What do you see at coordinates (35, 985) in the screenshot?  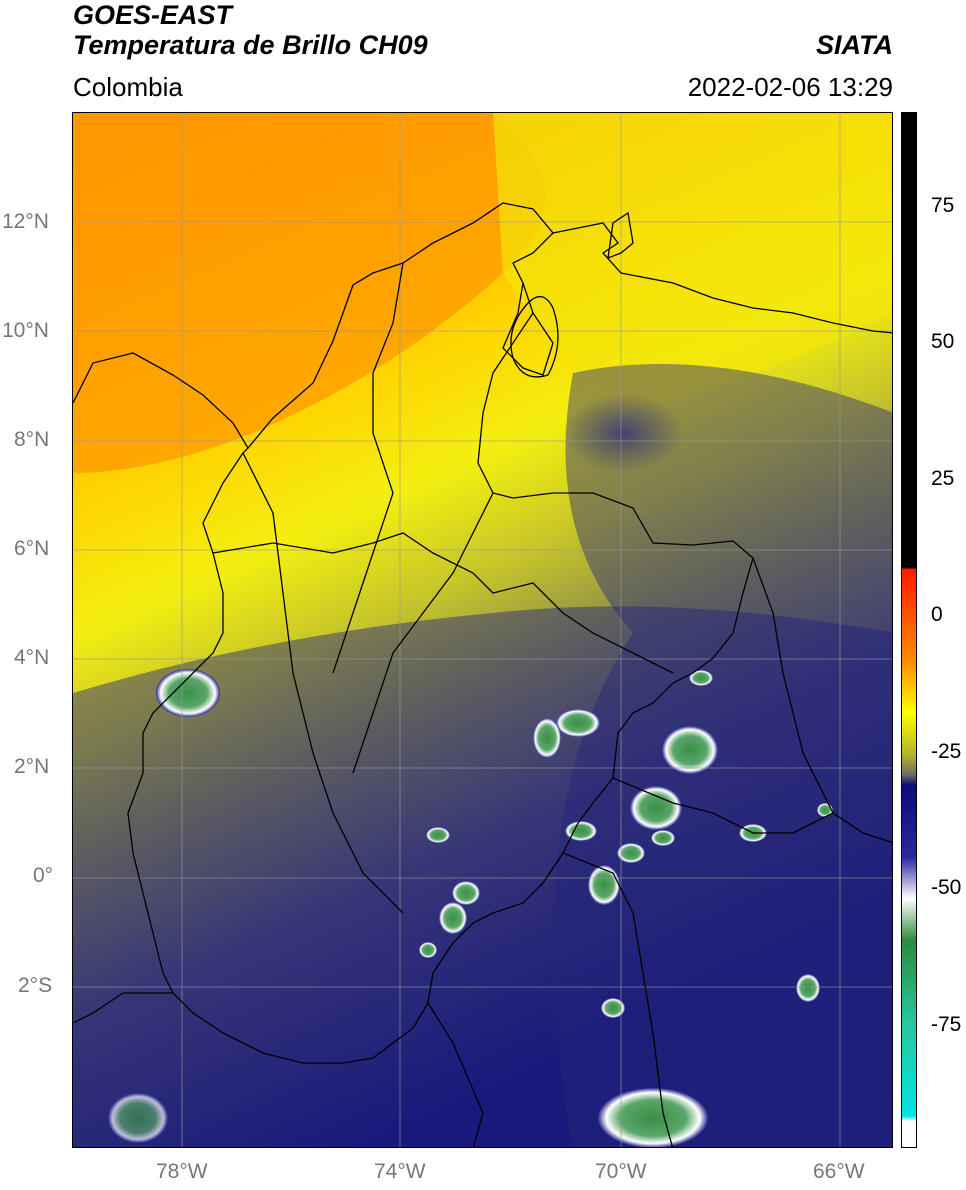 I see `lat-label-2s: 2°S` at bounding box center [35, 985].